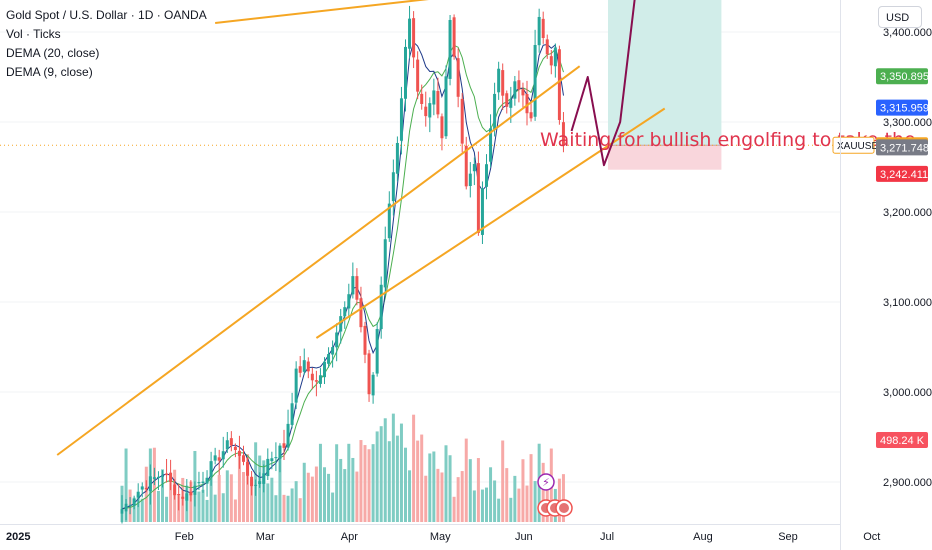 The width and height of the screenshot is (932, 550). I want to click on lightning-glyph: ⚡, so click(546, 482).